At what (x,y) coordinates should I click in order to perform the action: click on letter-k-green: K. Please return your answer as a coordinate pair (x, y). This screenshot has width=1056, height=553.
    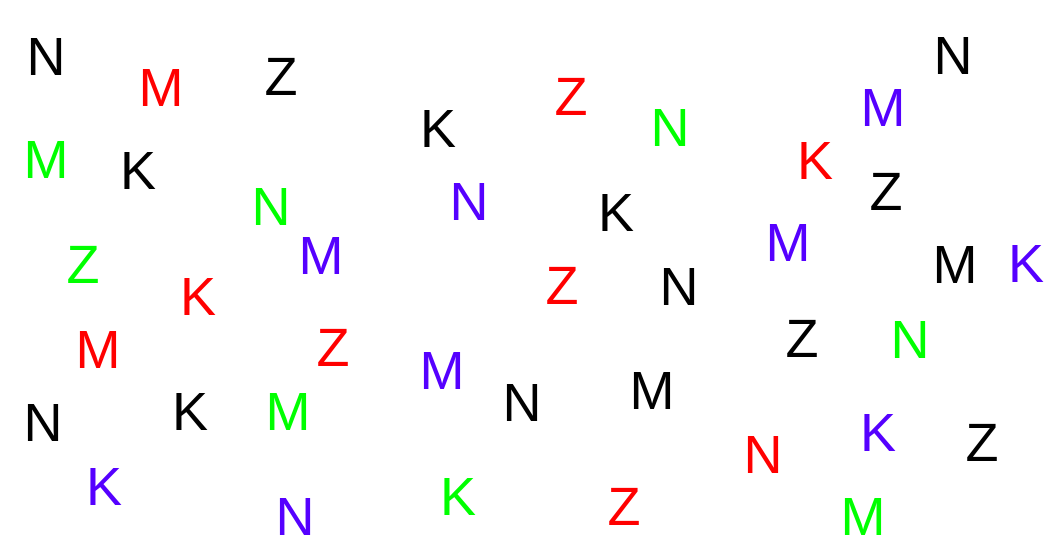
    Looking at the image, I should click on (458, 497).